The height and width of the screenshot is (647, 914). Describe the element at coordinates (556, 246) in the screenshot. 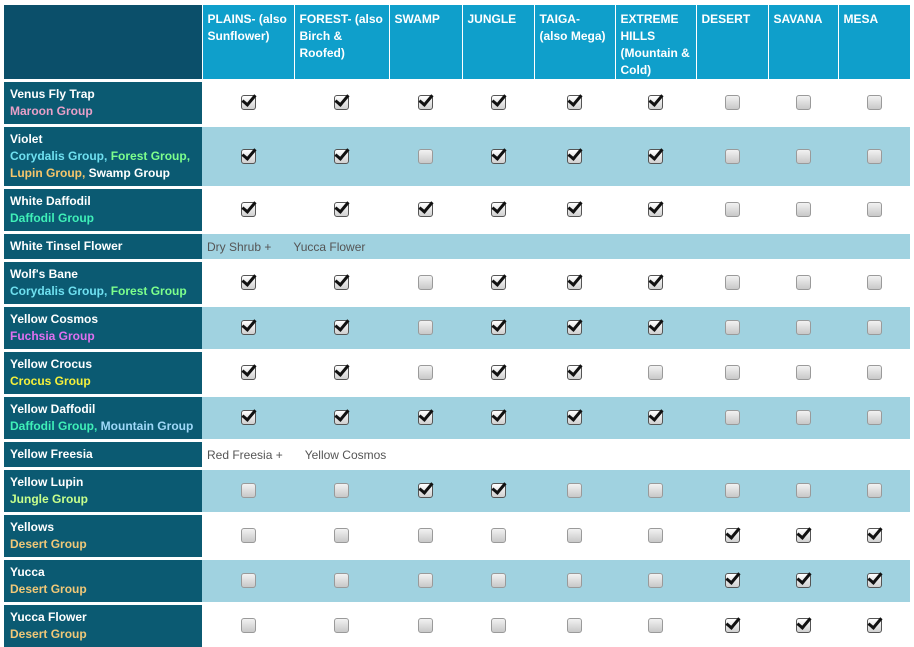

I see `recipe-note: Dry Shrub + Yucca Flower` at that location.